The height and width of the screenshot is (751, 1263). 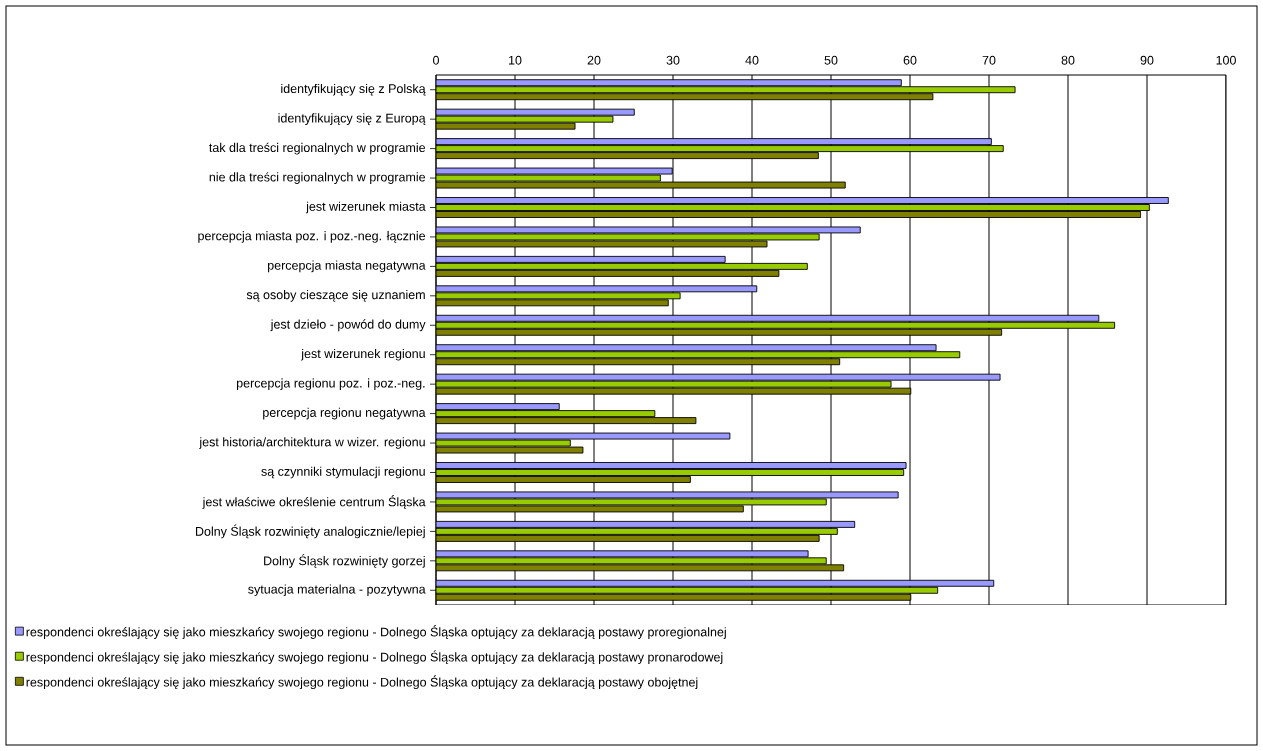 What do you see at coordinates (337, 590) in the screenshot?
I see `y-tick-label: sytuacja materialna - pozytywna` at bounding box center [337, 590].